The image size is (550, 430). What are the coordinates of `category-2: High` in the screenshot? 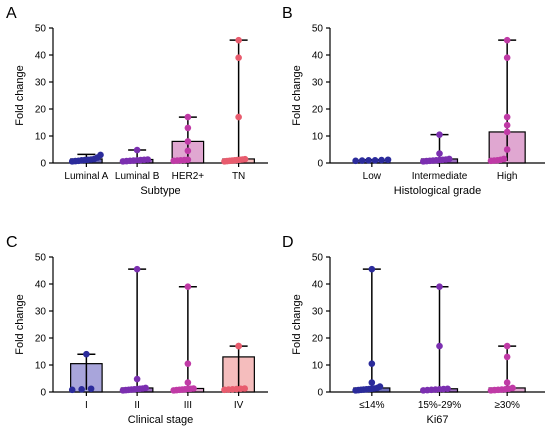 It's located at (506, 109).